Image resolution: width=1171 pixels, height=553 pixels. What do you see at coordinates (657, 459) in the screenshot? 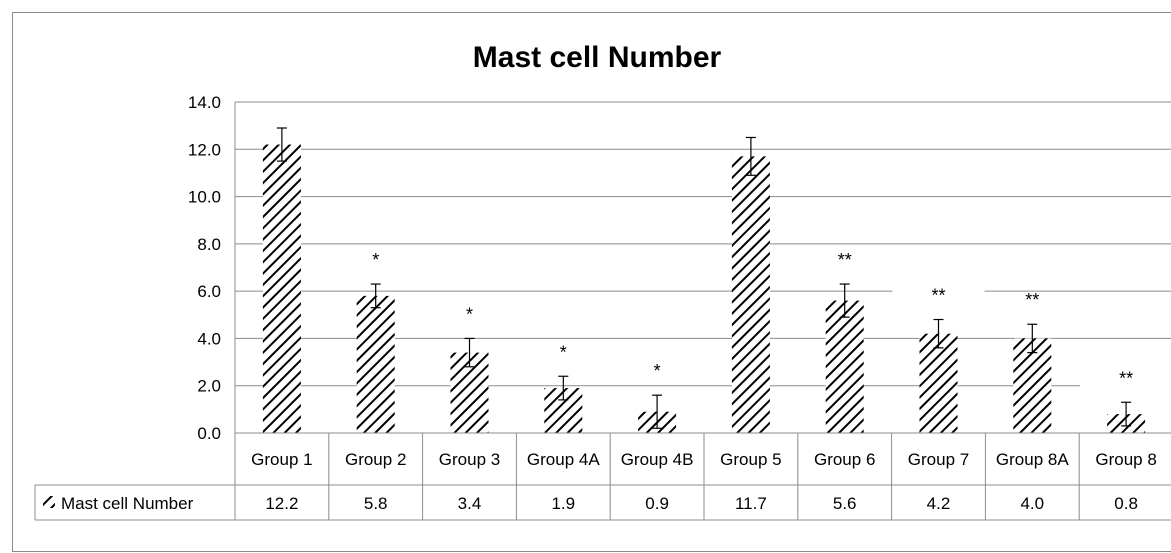
I see `category-label: Group 4B` at bounding box center [657, 459].